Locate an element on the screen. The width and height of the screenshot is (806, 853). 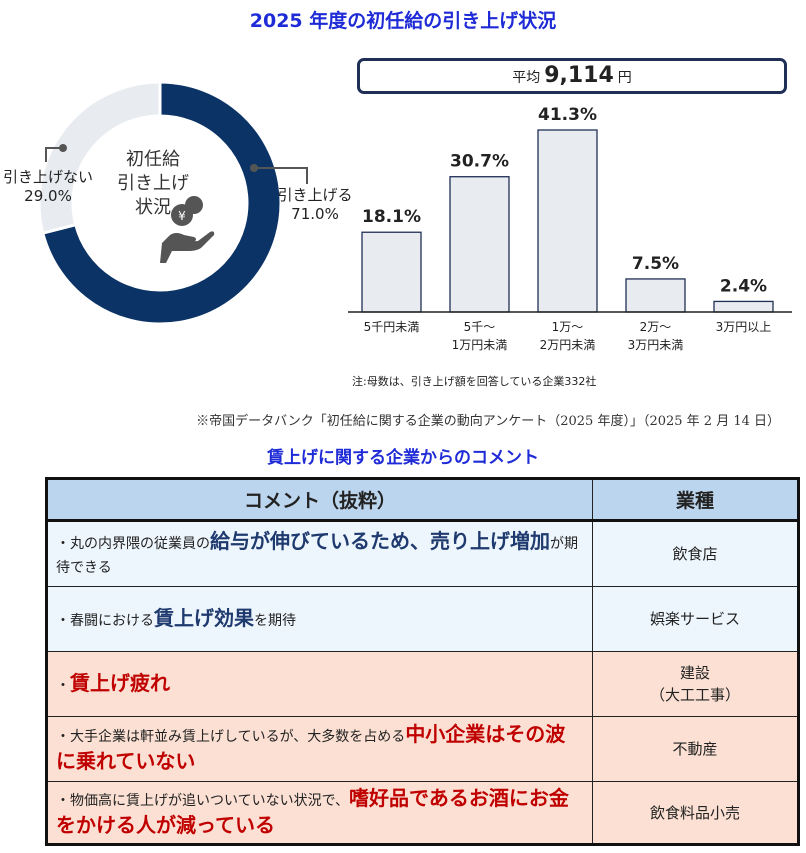
emphasis-text: 賃上げ効果 is located at coordinates (204, 617).